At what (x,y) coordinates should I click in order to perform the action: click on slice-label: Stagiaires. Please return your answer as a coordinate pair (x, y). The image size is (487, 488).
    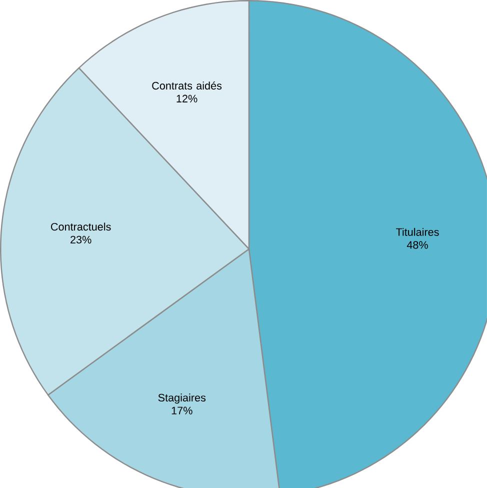
    Looking at the image, I should click on (182, 399).